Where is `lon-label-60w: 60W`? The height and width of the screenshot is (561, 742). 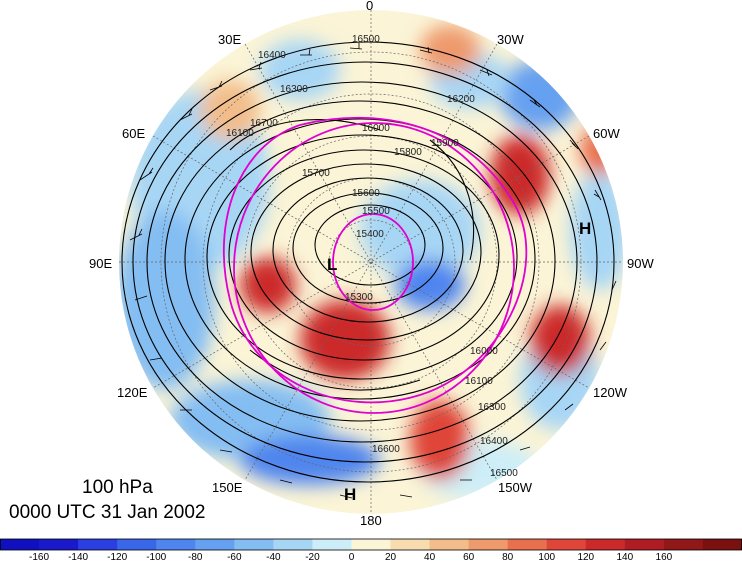
lon-label-60w: 60W is located at coordinates (606, 133).